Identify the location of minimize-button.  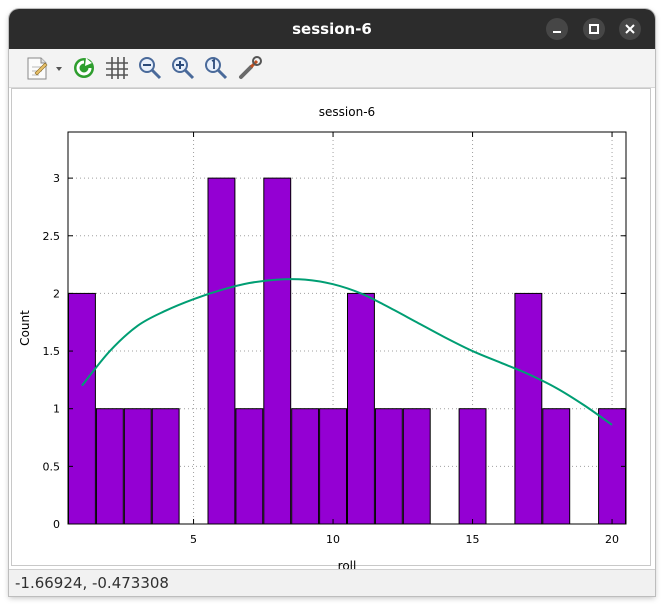
(557, 29).